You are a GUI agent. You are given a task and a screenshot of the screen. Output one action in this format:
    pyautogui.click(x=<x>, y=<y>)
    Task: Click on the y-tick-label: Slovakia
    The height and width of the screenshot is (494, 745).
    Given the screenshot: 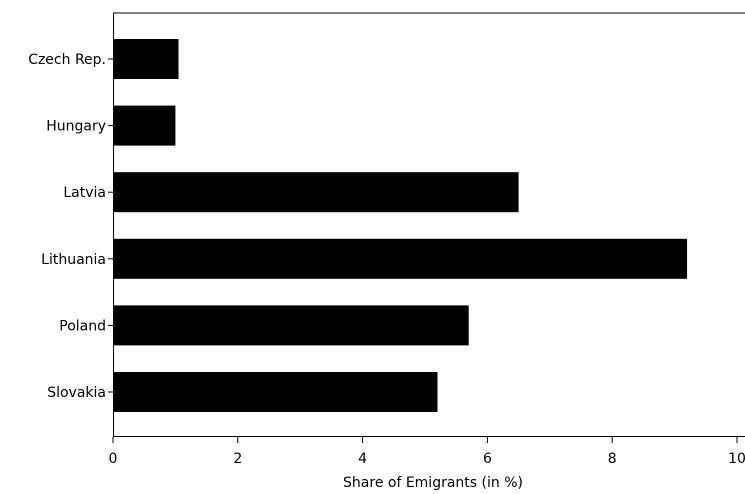 What is the action you would take?
    pyautogui.click(x=76, y=393)
    